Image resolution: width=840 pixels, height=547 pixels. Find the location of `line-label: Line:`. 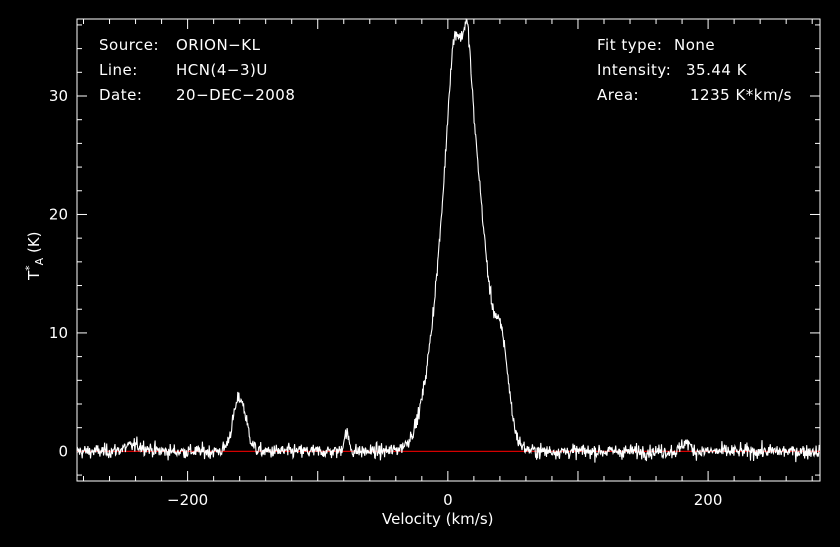

line-label: Line: is located at coordinates (118, 70).